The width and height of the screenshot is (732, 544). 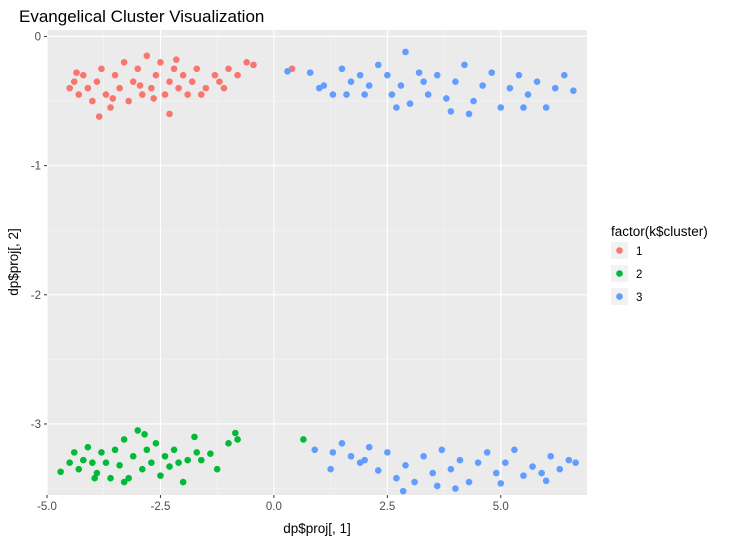 I want to click on chart-title: Evangelical Cluster Visualization, so click(x=141, y=16).